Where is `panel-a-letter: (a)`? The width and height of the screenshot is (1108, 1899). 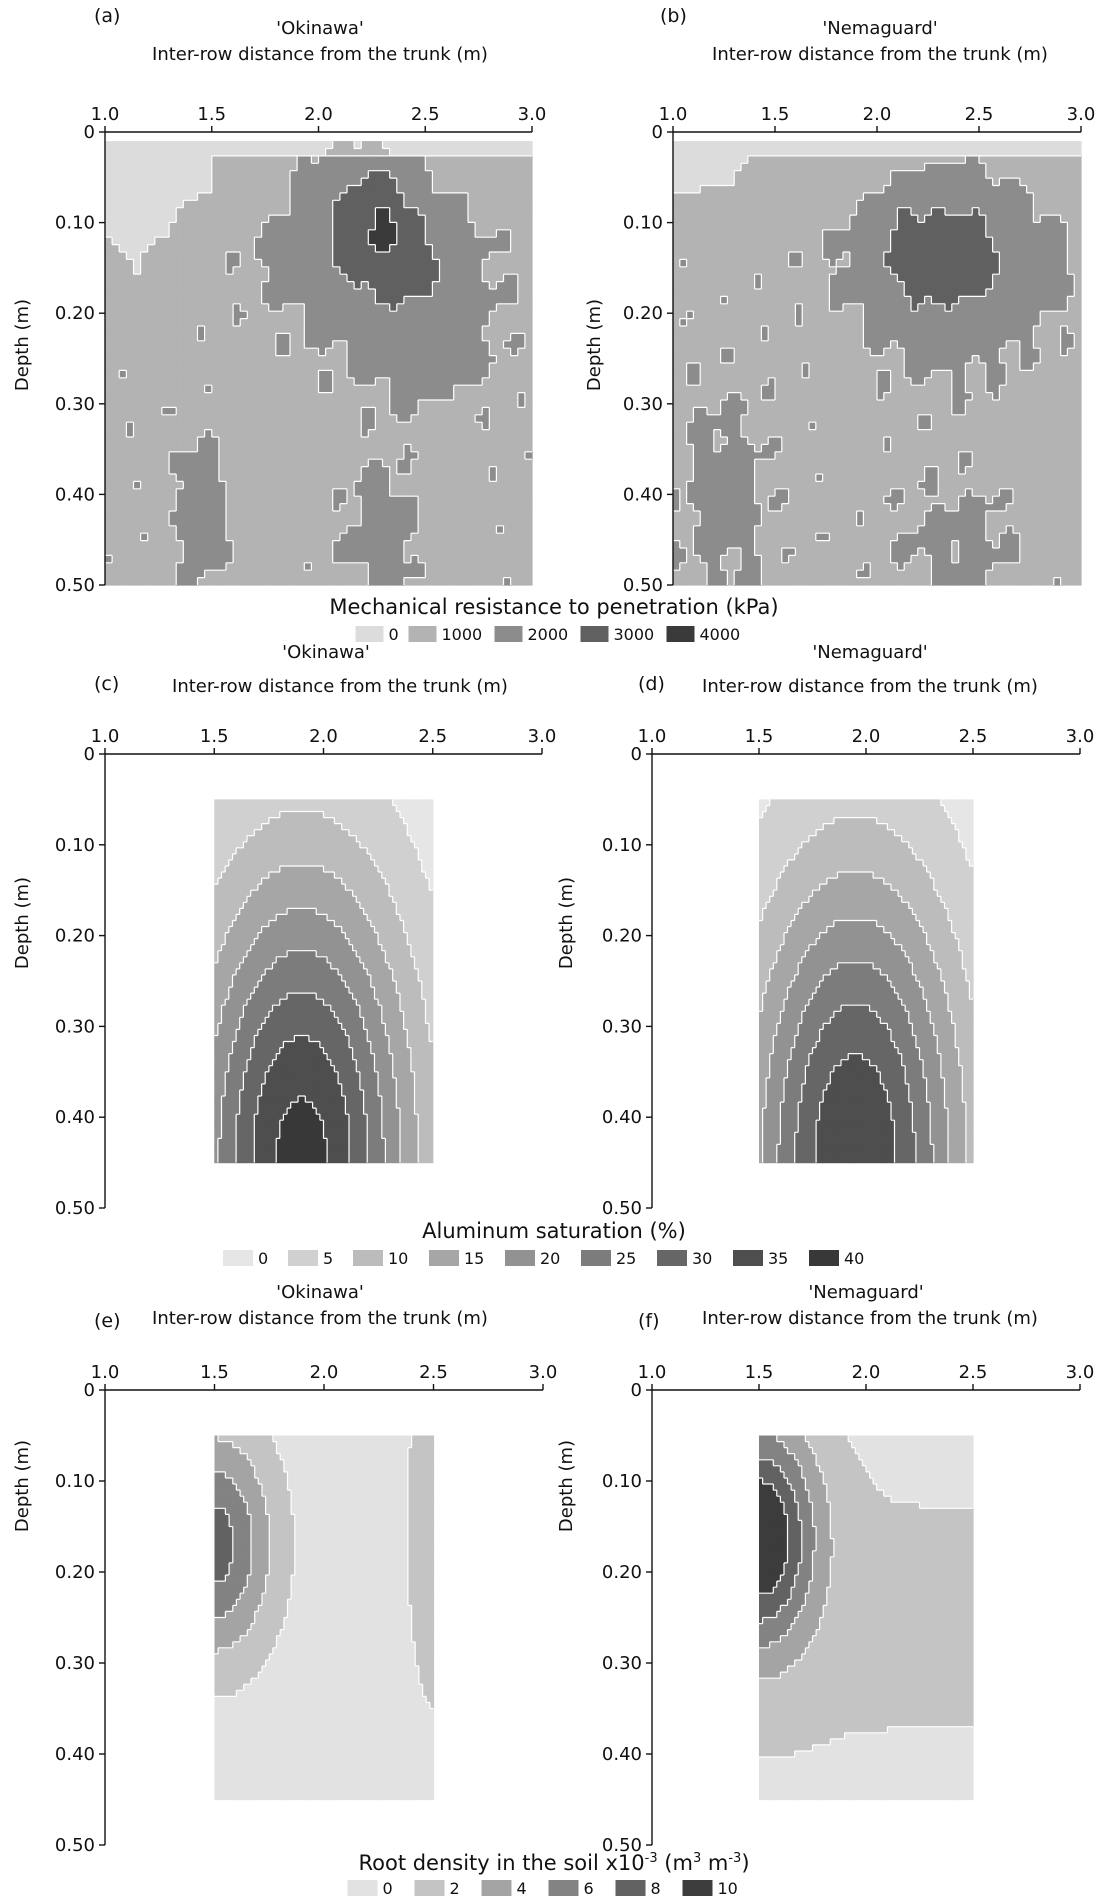
panel-a-letter: (a) is located at coordinates (107, 16).